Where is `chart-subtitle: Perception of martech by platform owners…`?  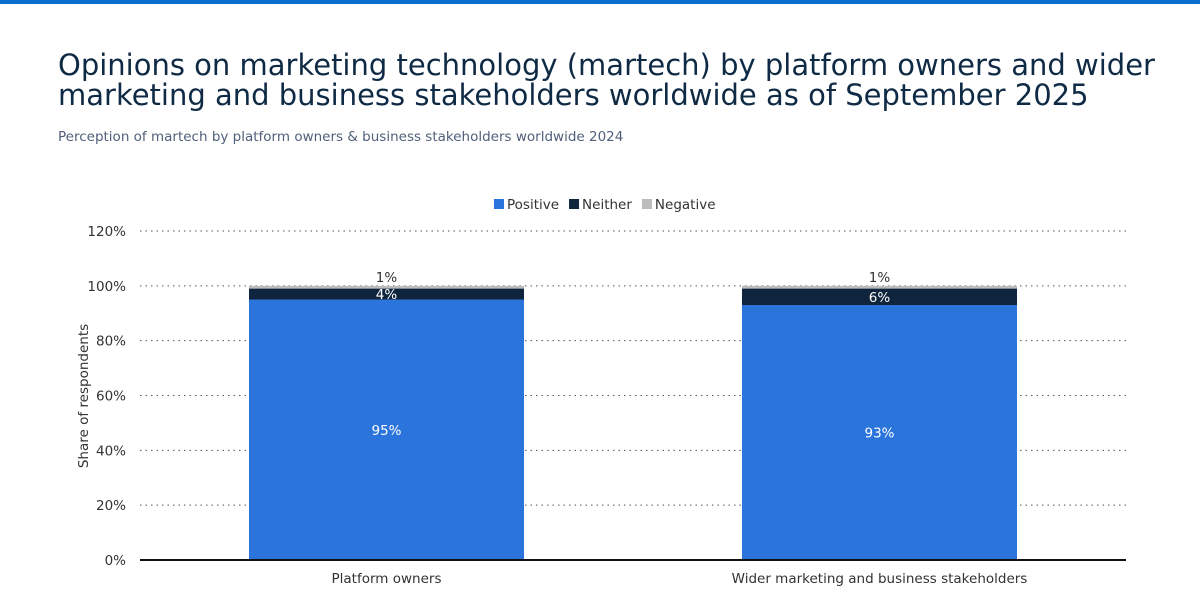 chart-subtitle: Perception of martech by platform owners… is located at coordinates (341, 137).